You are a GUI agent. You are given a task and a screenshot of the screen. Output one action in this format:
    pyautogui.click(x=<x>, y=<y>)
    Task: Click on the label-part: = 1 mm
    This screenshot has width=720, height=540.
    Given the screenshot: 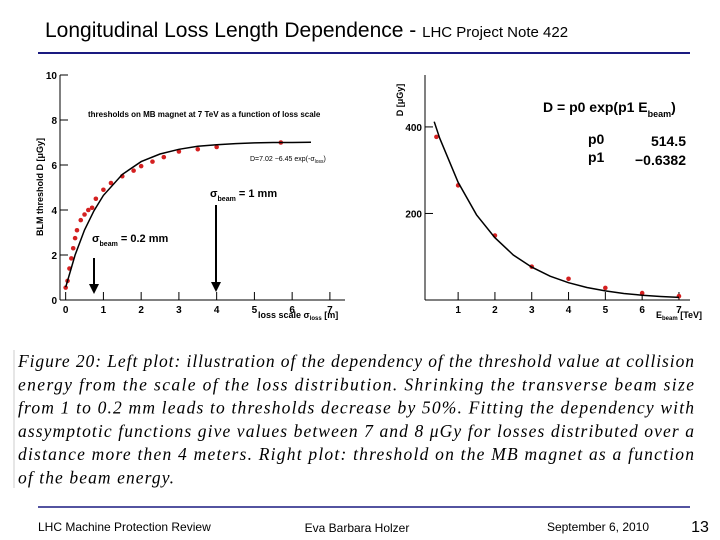 What is the action you would take?
    pyautogui.click(x=256, y=194)
    